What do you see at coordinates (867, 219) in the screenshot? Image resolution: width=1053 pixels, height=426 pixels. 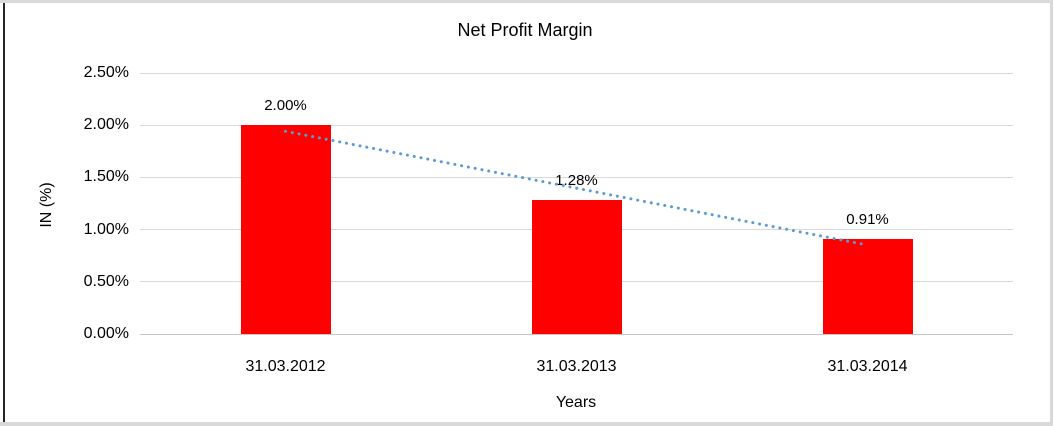 I see `bar-value-label: 0.91%` at bounding box center [867, 219].